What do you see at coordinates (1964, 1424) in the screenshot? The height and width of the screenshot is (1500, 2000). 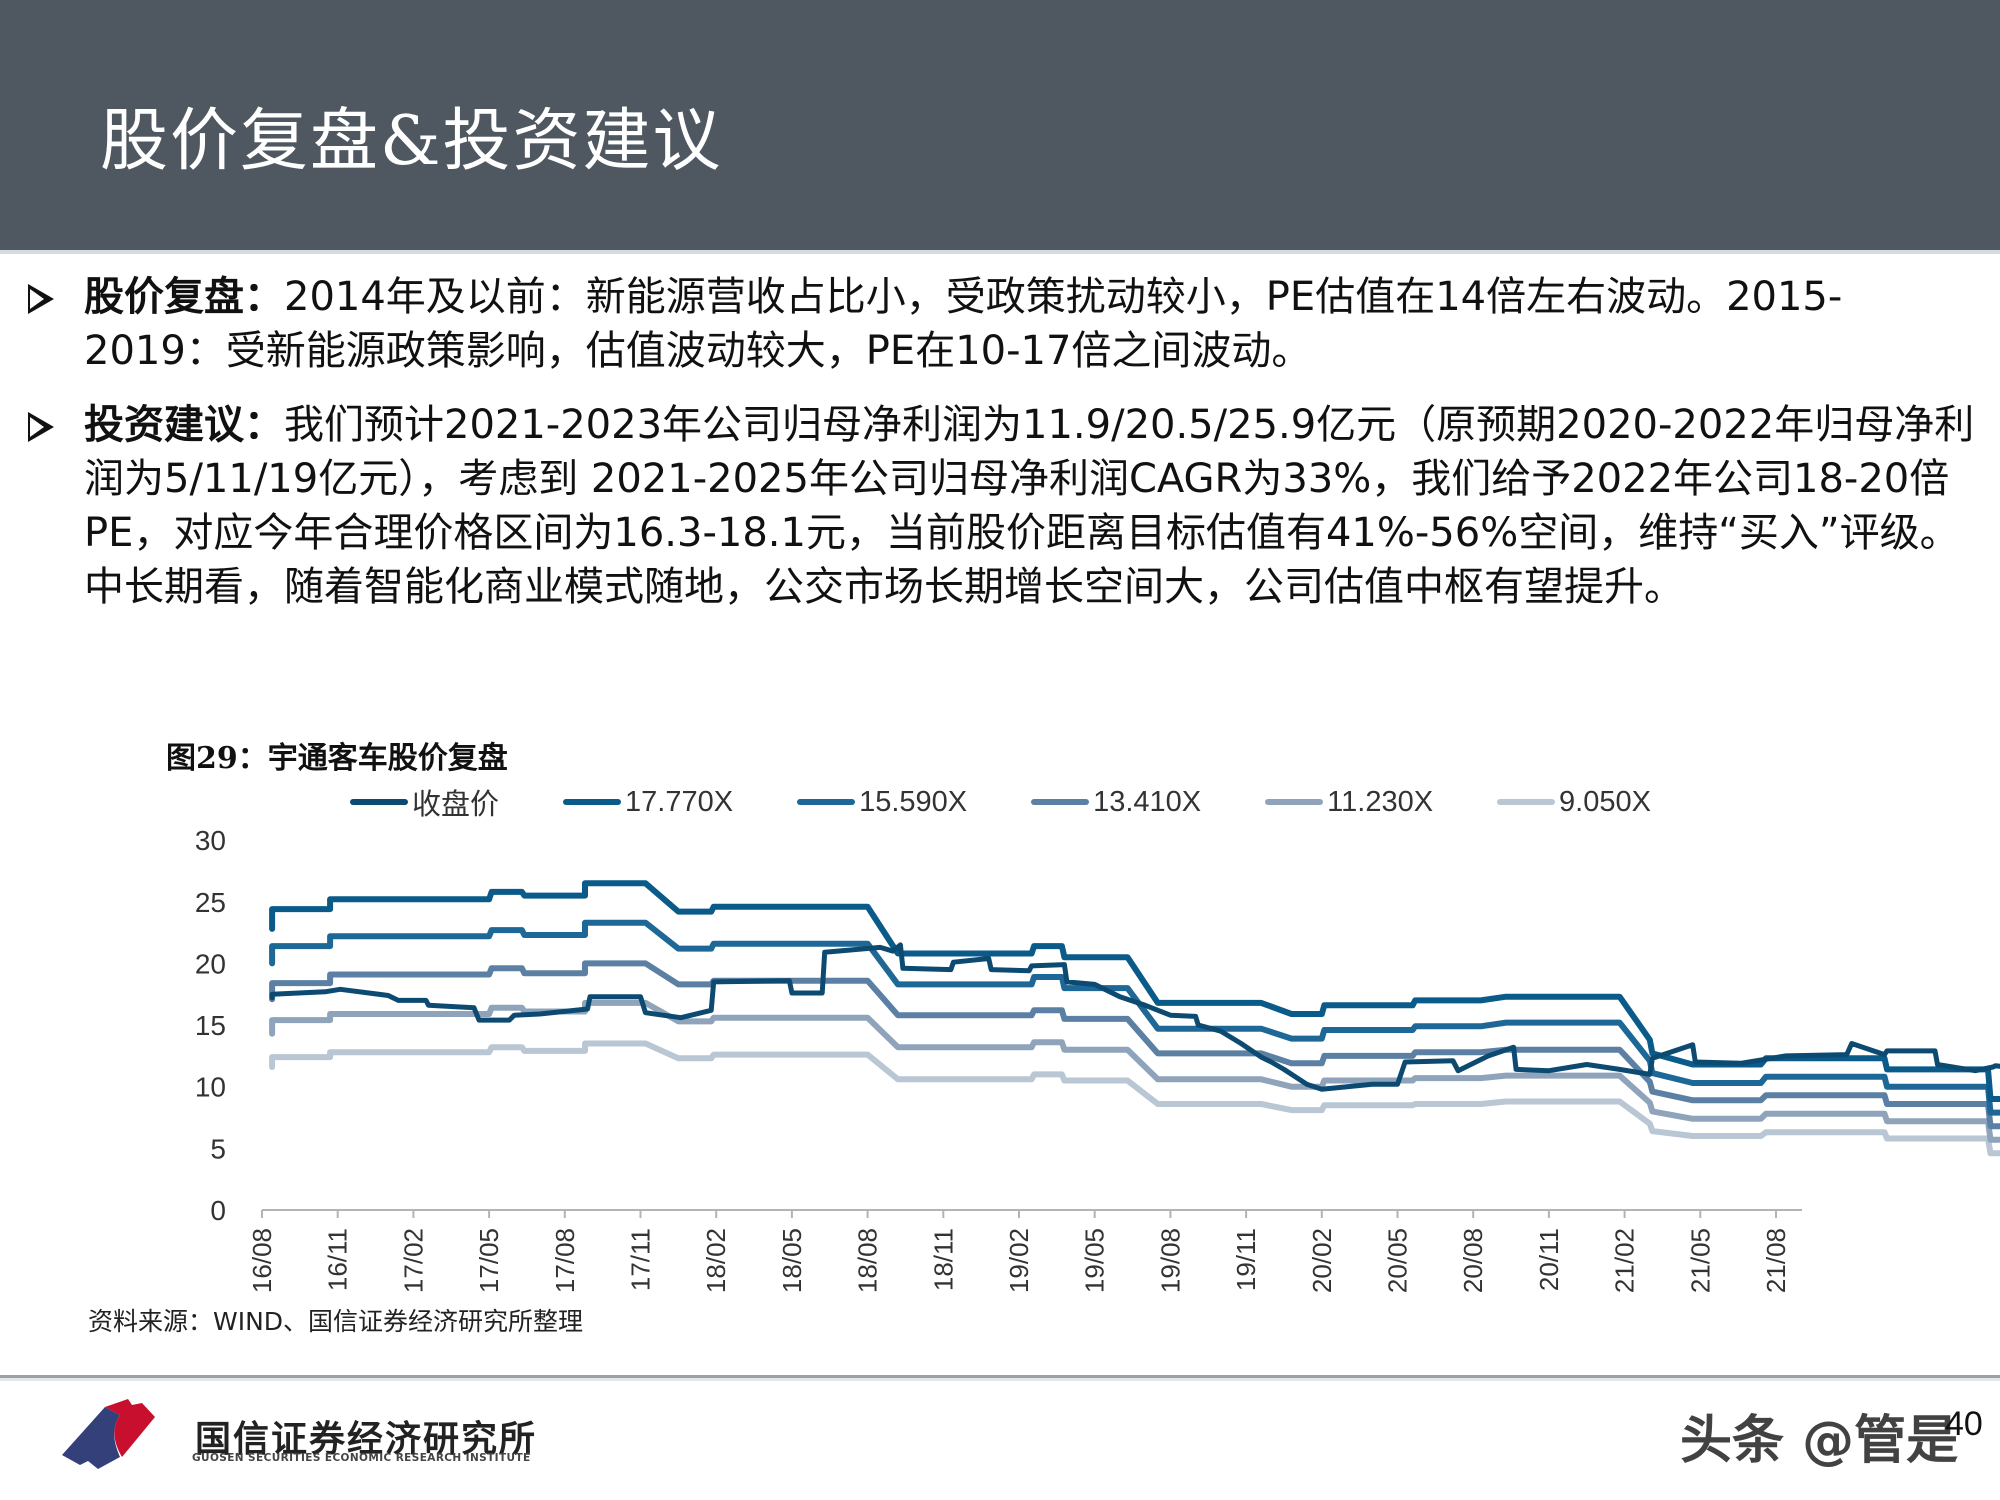 I see `page-number: 40` at bounding box center [1964, 1424].